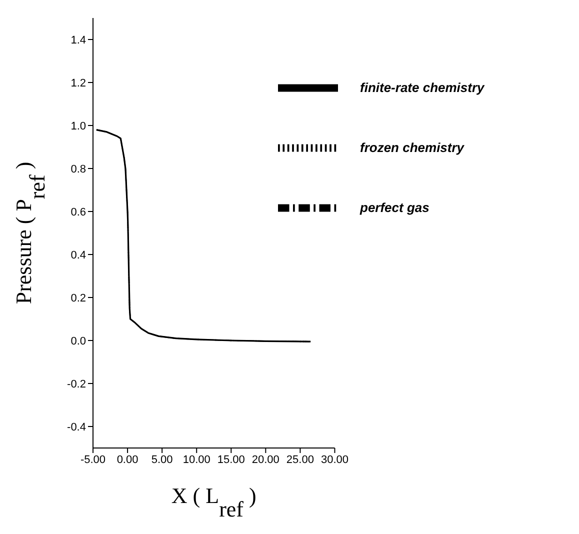 The image size is (579, 534). What do you see at coordinates (78, 255) in the screenshot?
I see `y-tick-label: 0.4` at bounding box center [78, 255].